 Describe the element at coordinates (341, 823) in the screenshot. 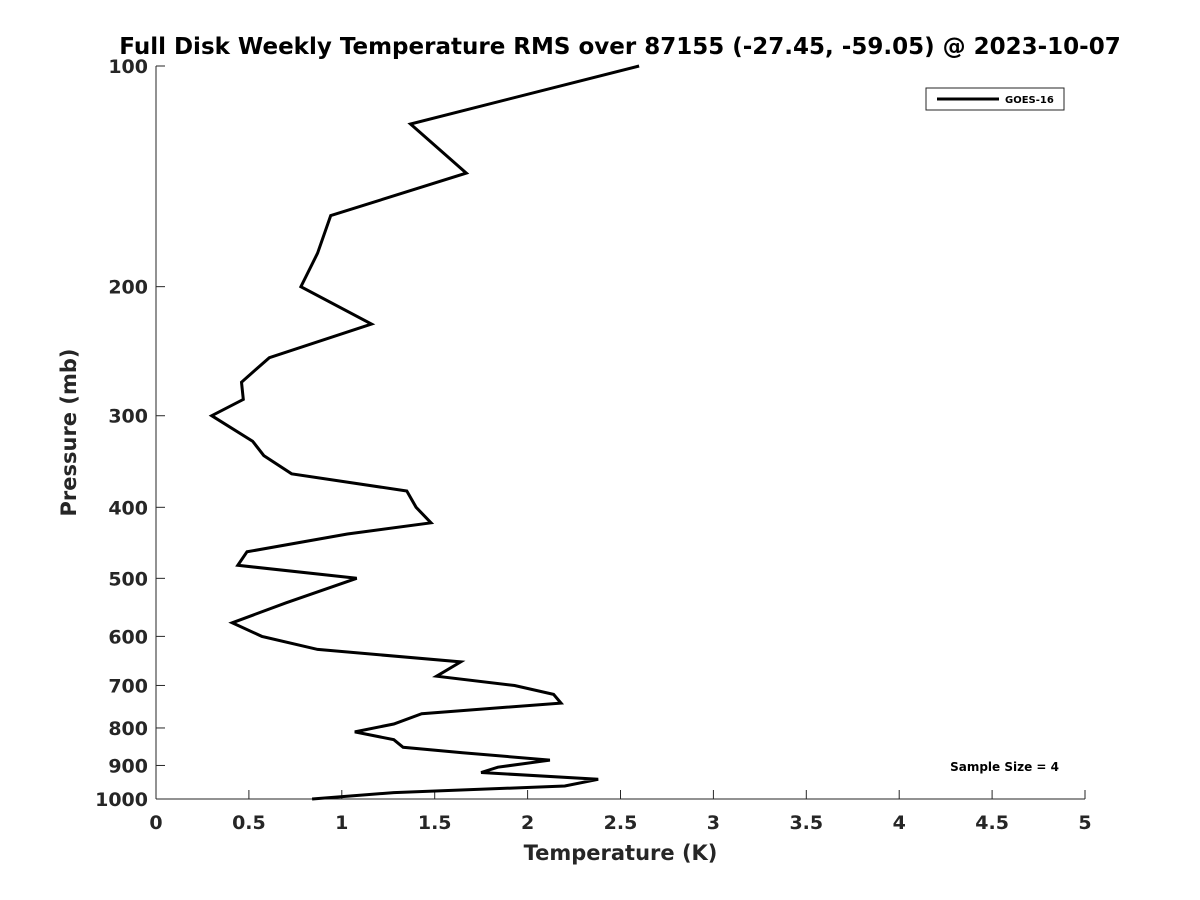

I see `x-tick-label: 1` at that location.